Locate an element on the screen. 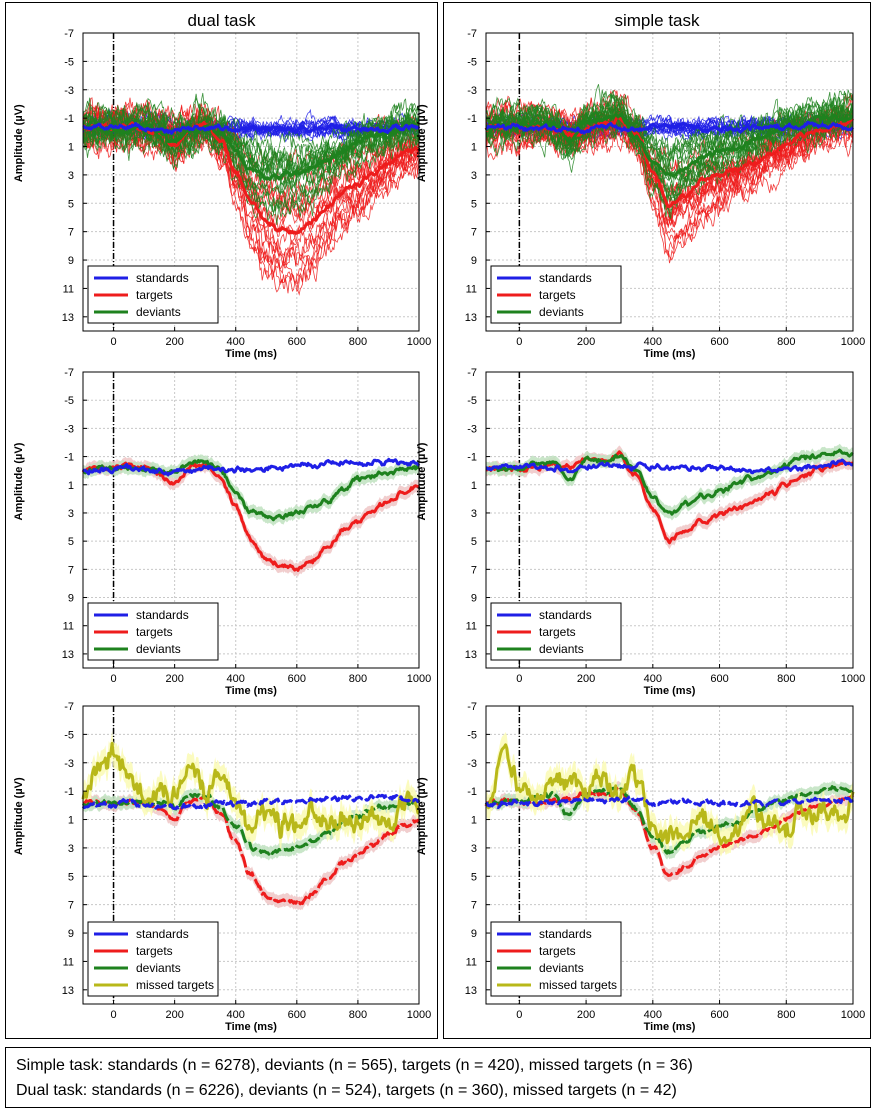 The image size is (876, 1113). series-targets is located at coordinates (669, 831).